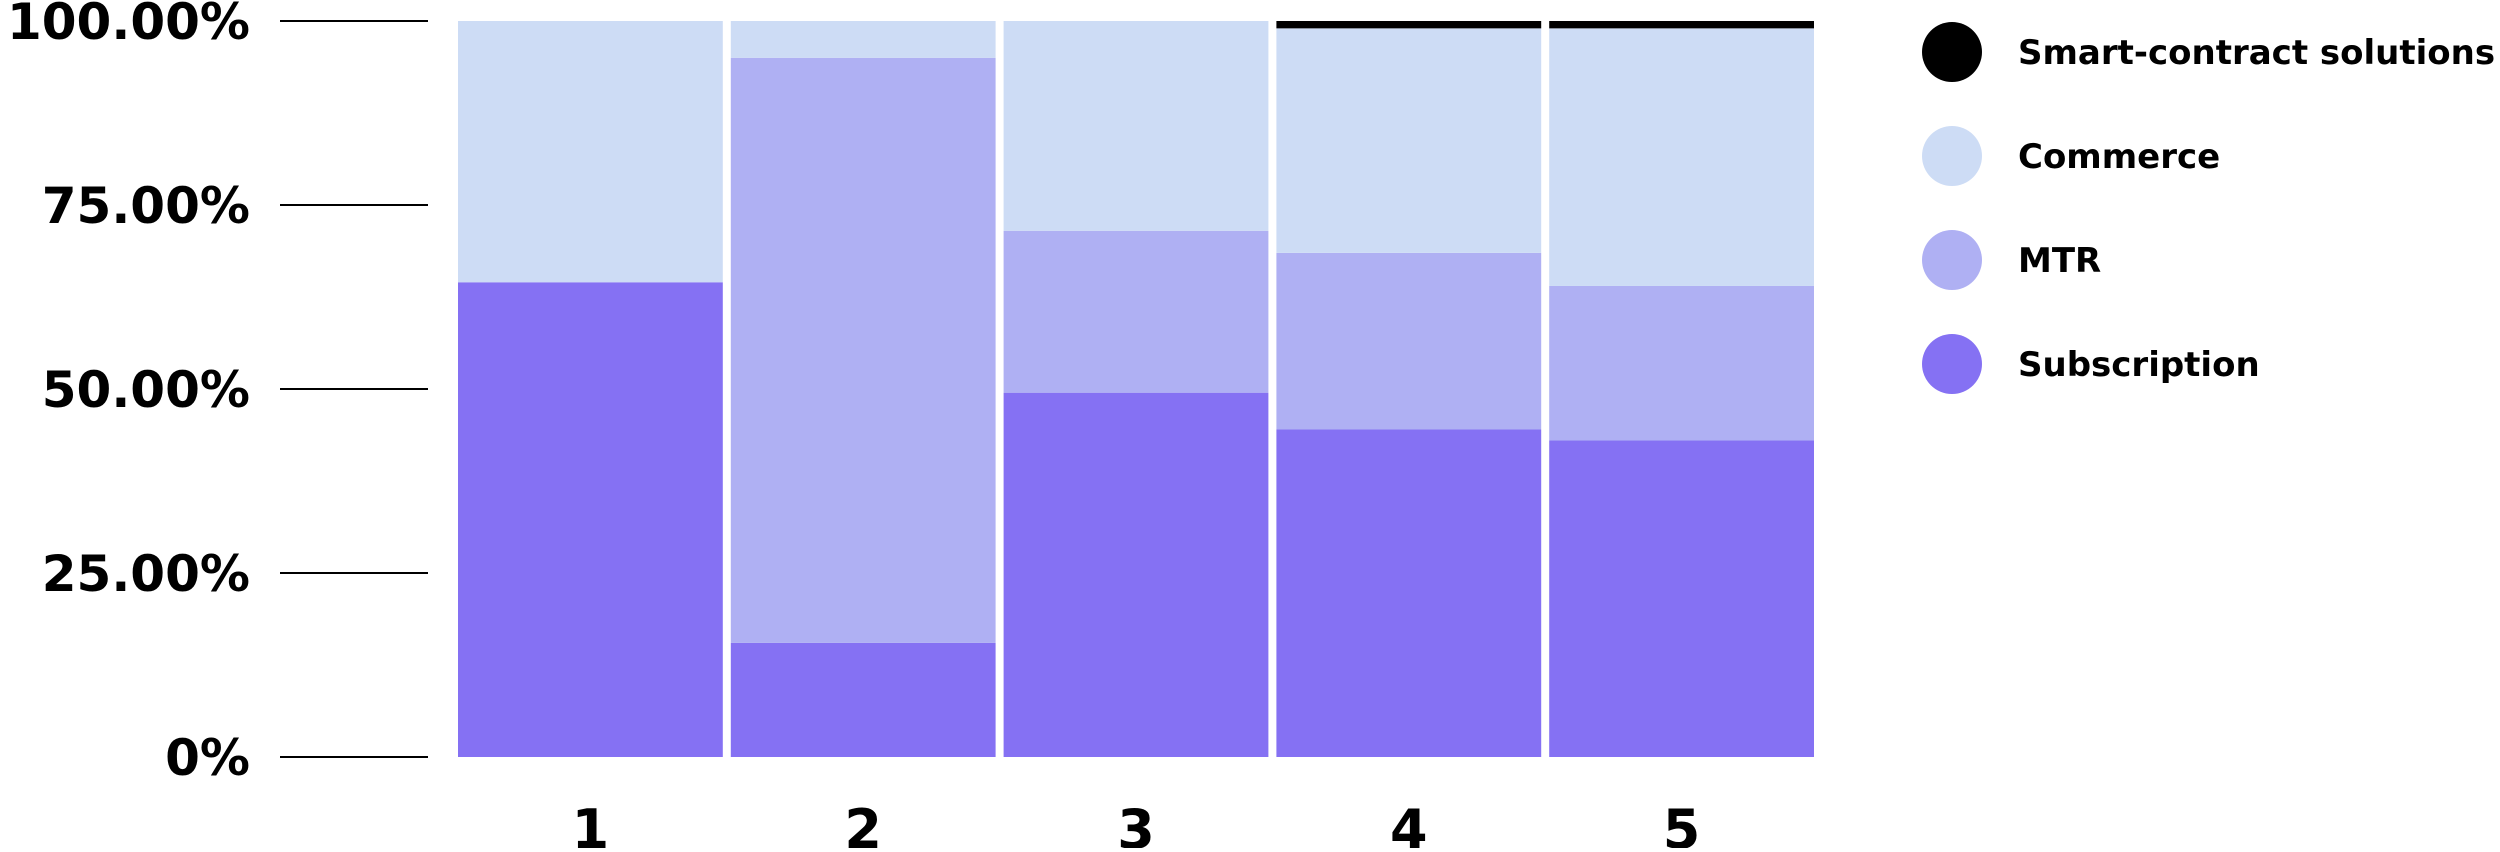 The height and width of the screenshot is (852, 2500). I want to click on legend-item: Smart-contract solutions, so click(2208, 52).